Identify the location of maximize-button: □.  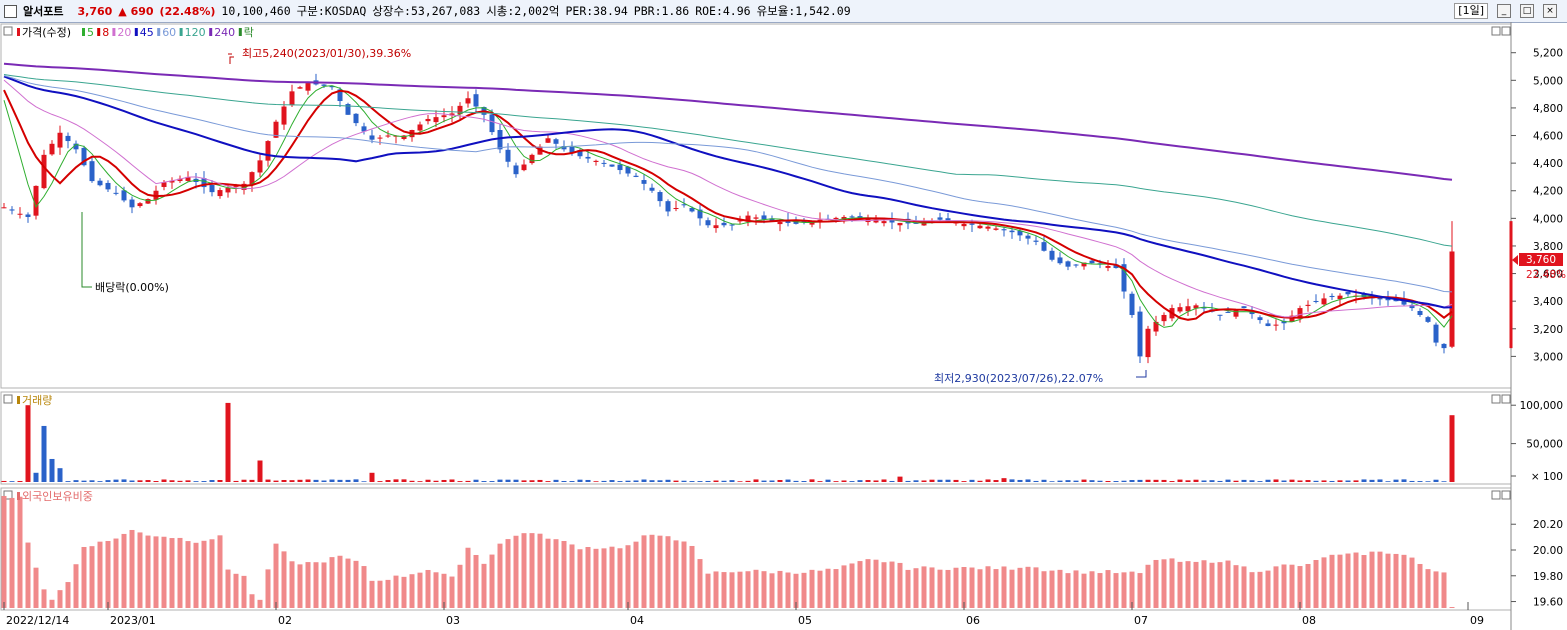
(1527, 11).